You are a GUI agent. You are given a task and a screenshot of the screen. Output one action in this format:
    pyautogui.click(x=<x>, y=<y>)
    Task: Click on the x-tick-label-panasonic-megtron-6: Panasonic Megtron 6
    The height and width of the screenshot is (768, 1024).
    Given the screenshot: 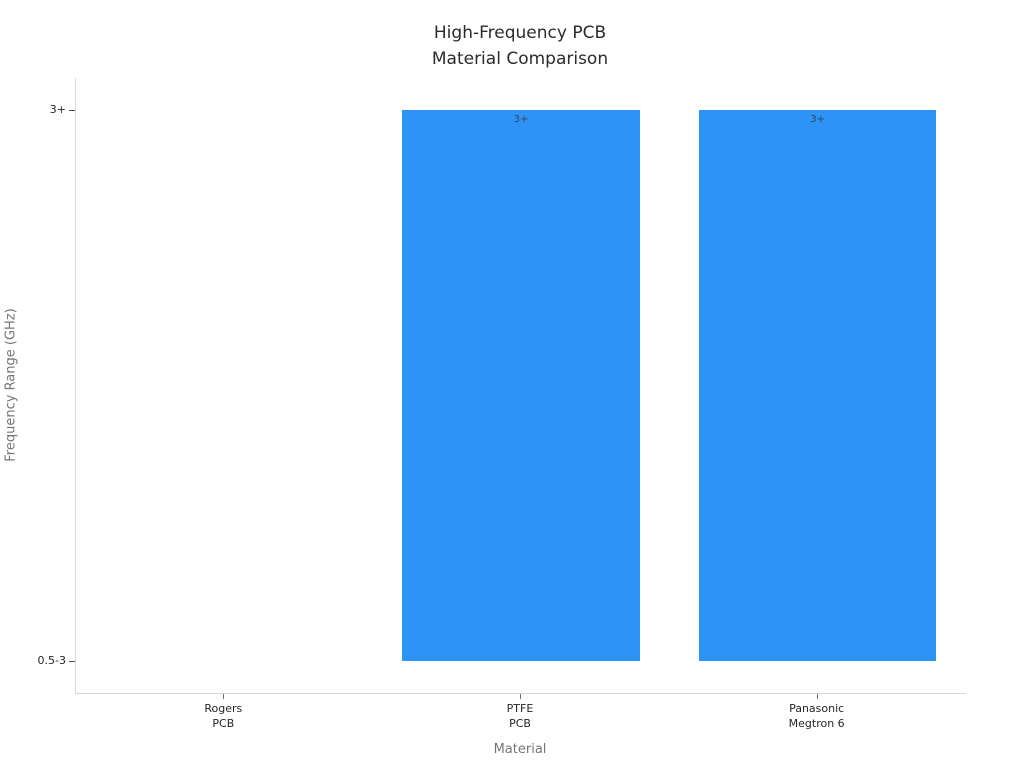 What is the action you would take?
    pyautogui.click(x=817, y=716)
    